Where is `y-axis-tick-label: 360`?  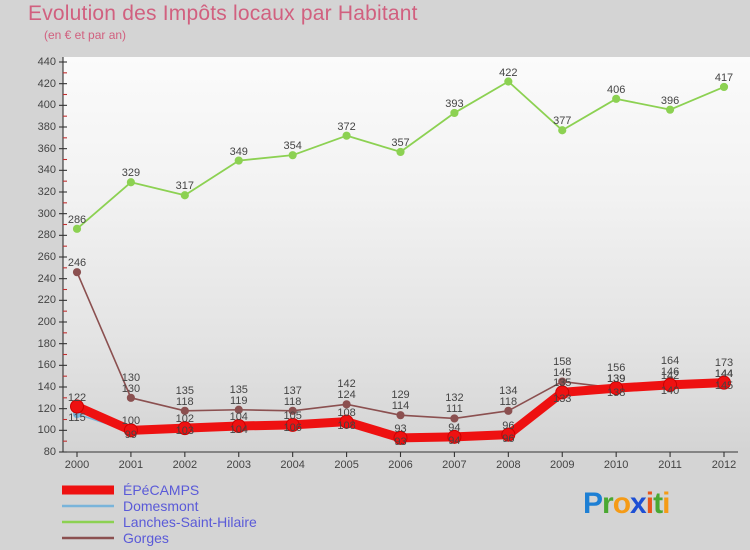
y-axis-tick-label: 360 is located at coordinates (46, 148).